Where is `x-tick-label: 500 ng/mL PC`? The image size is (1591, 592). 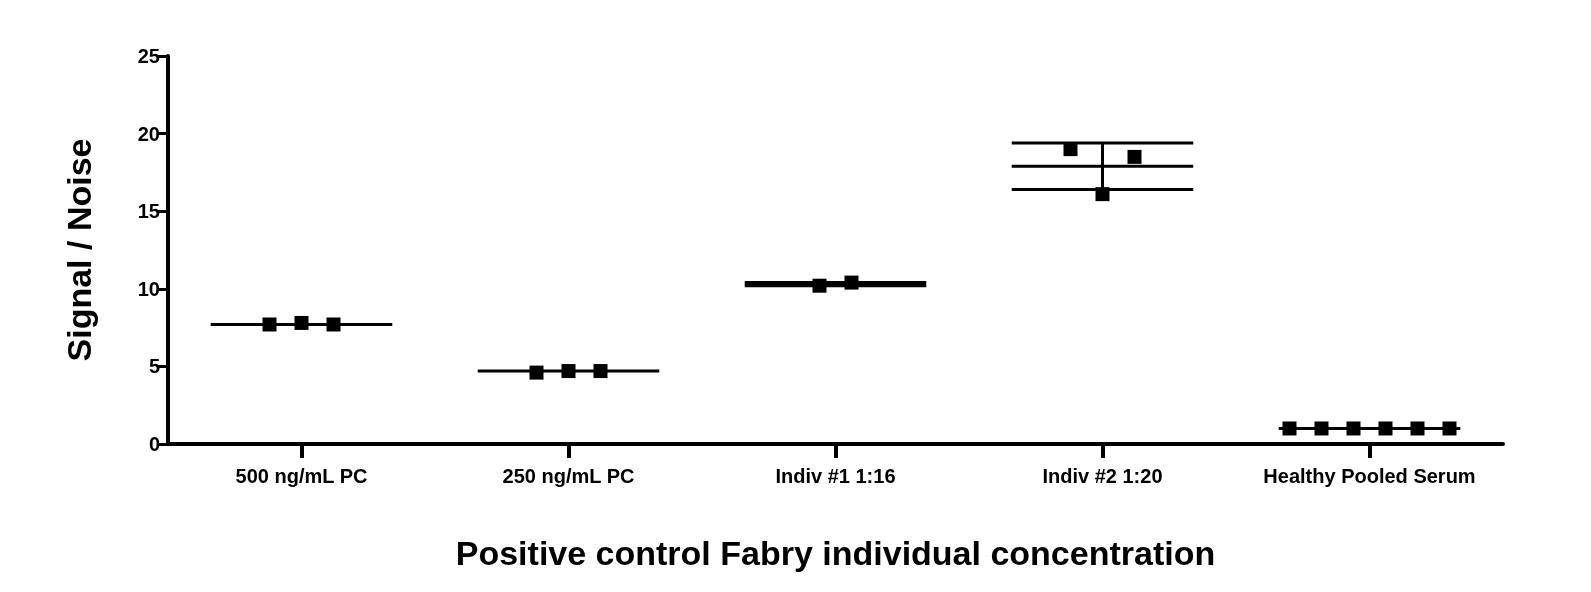
x-tick-label: 500 ng/mL PC is located at coordinates (301, 476).